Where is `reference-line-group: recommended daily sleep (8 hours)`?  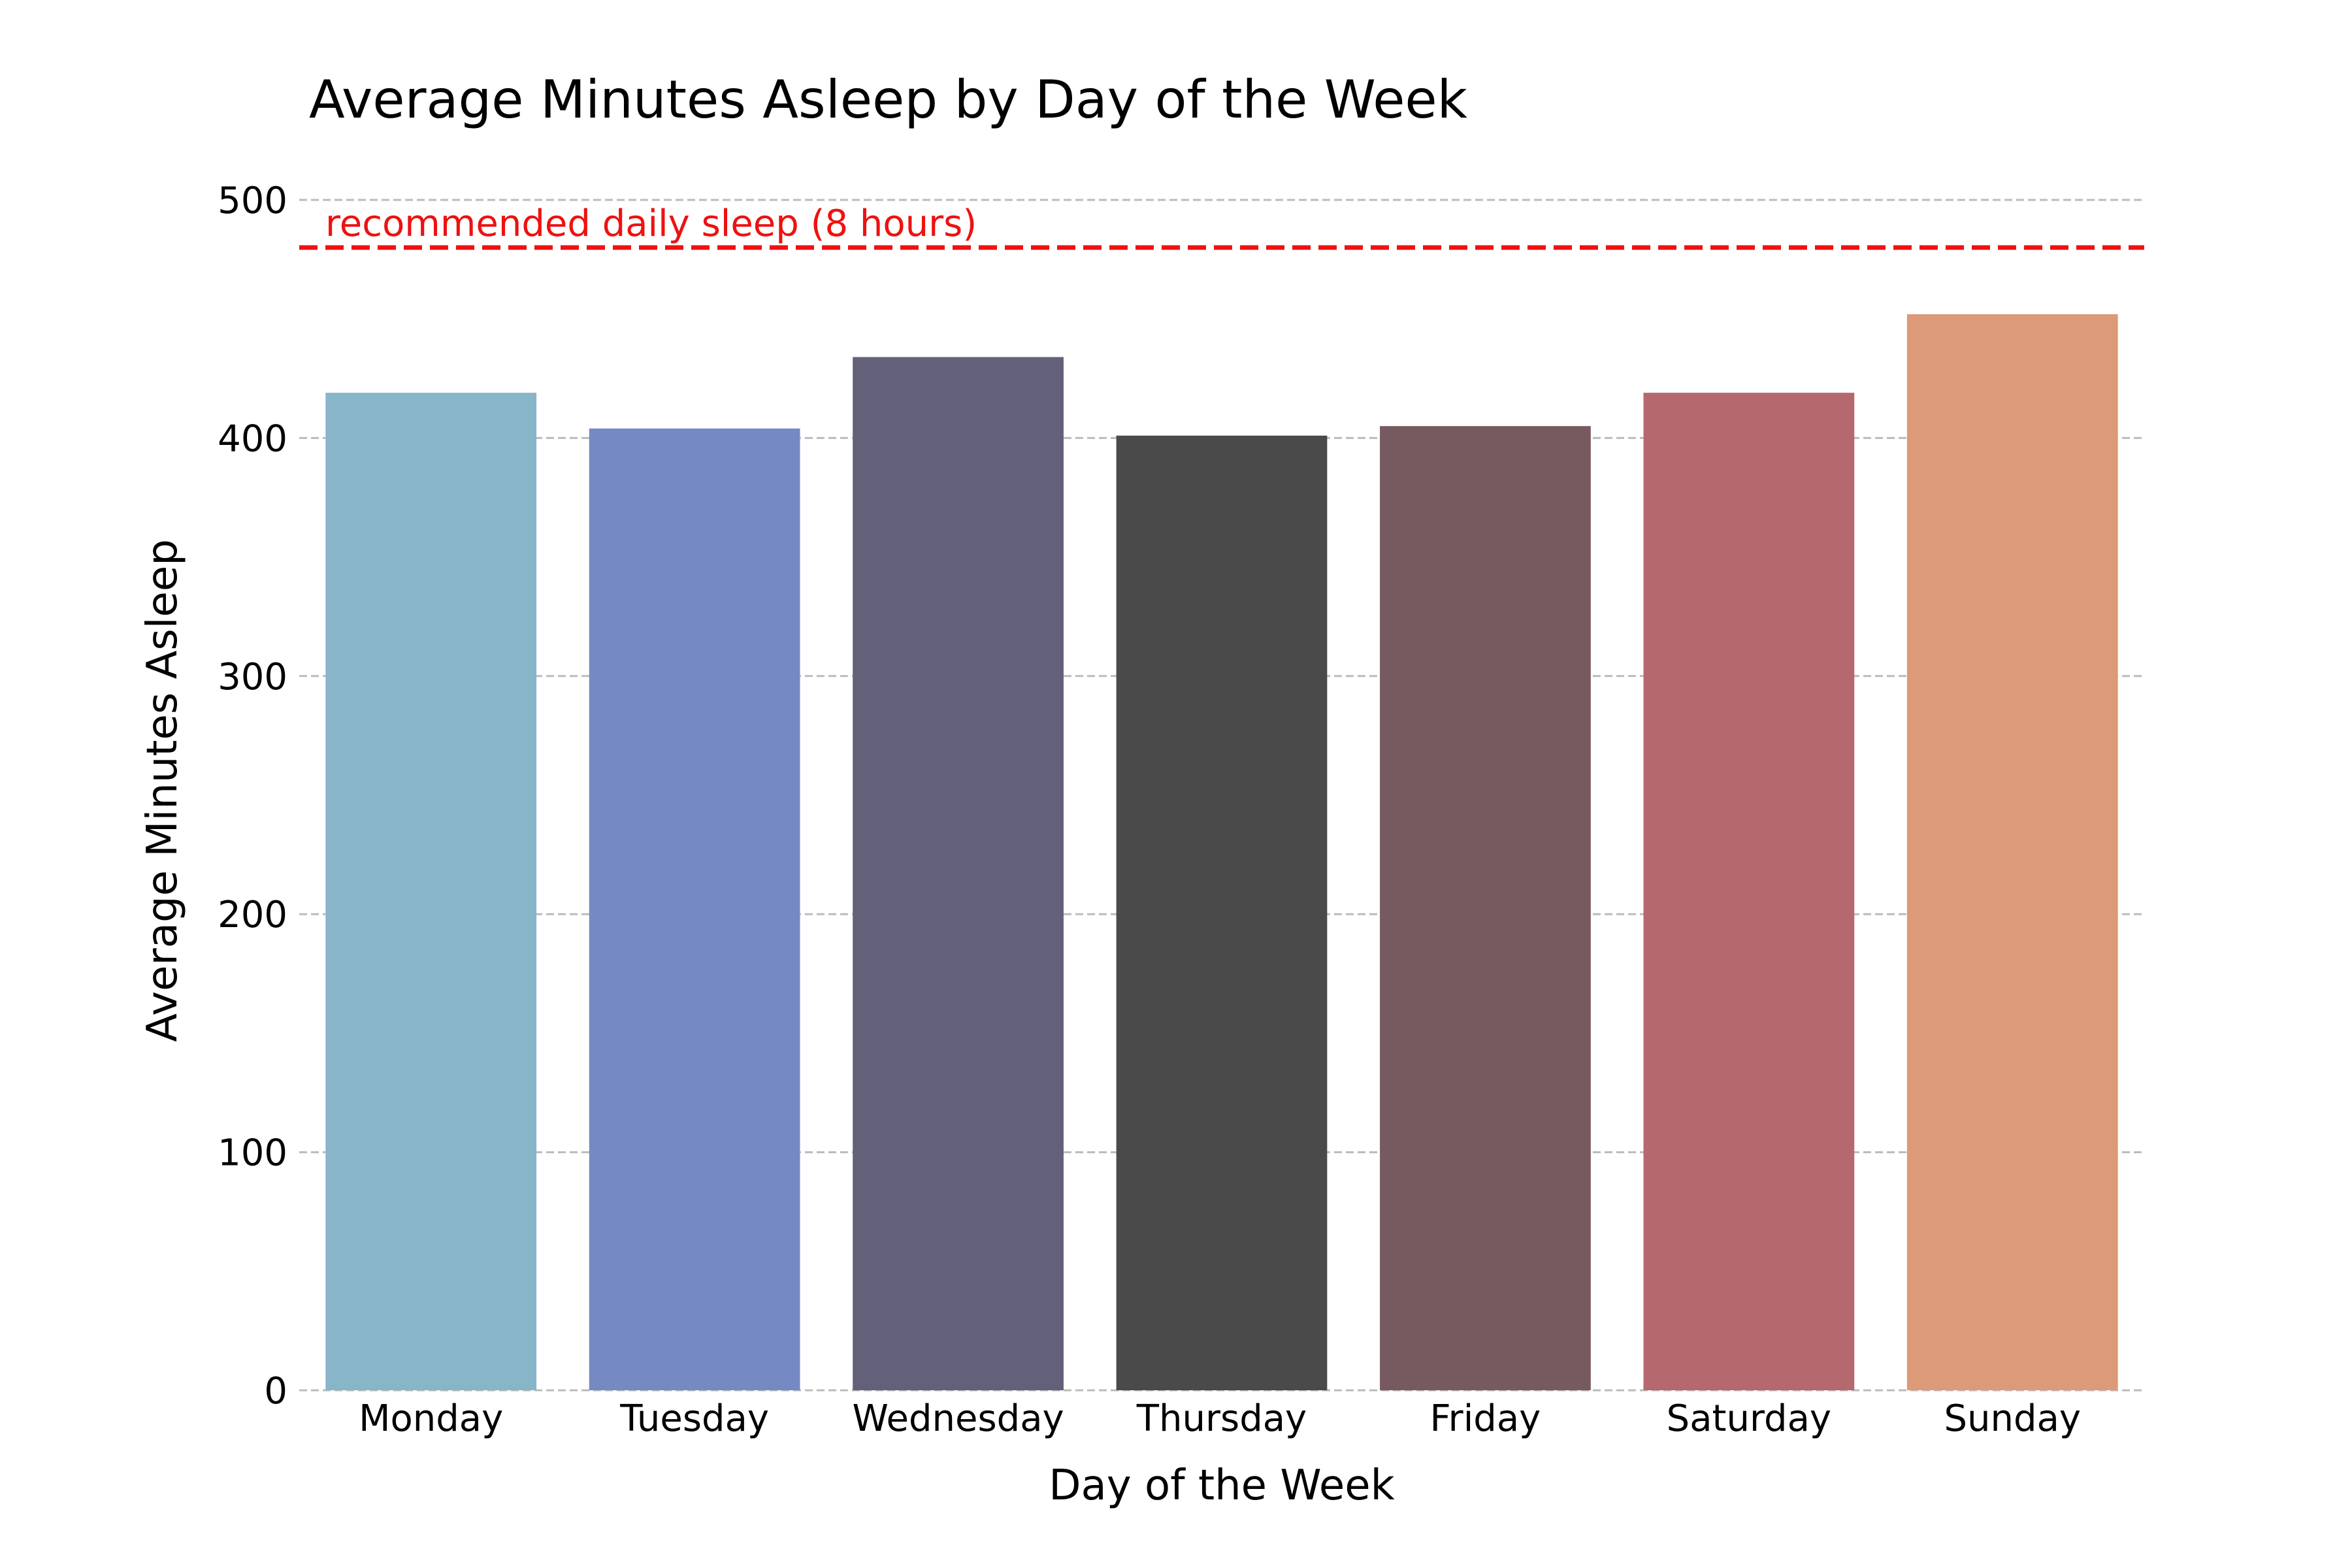 reference-line-group: recommended daily sleep (8 hours) is located at coordinates (1221, 226).